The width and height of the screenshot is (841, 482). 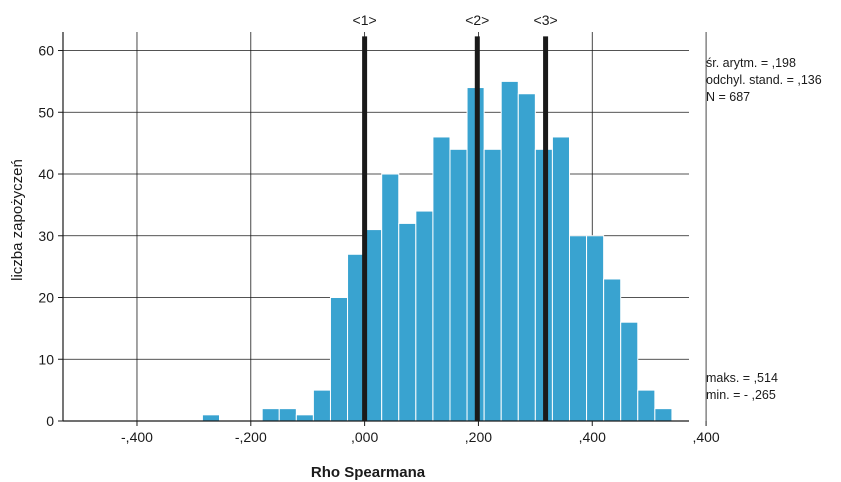 I want to click on marker-label: <1>, so click(x=365, y=20).